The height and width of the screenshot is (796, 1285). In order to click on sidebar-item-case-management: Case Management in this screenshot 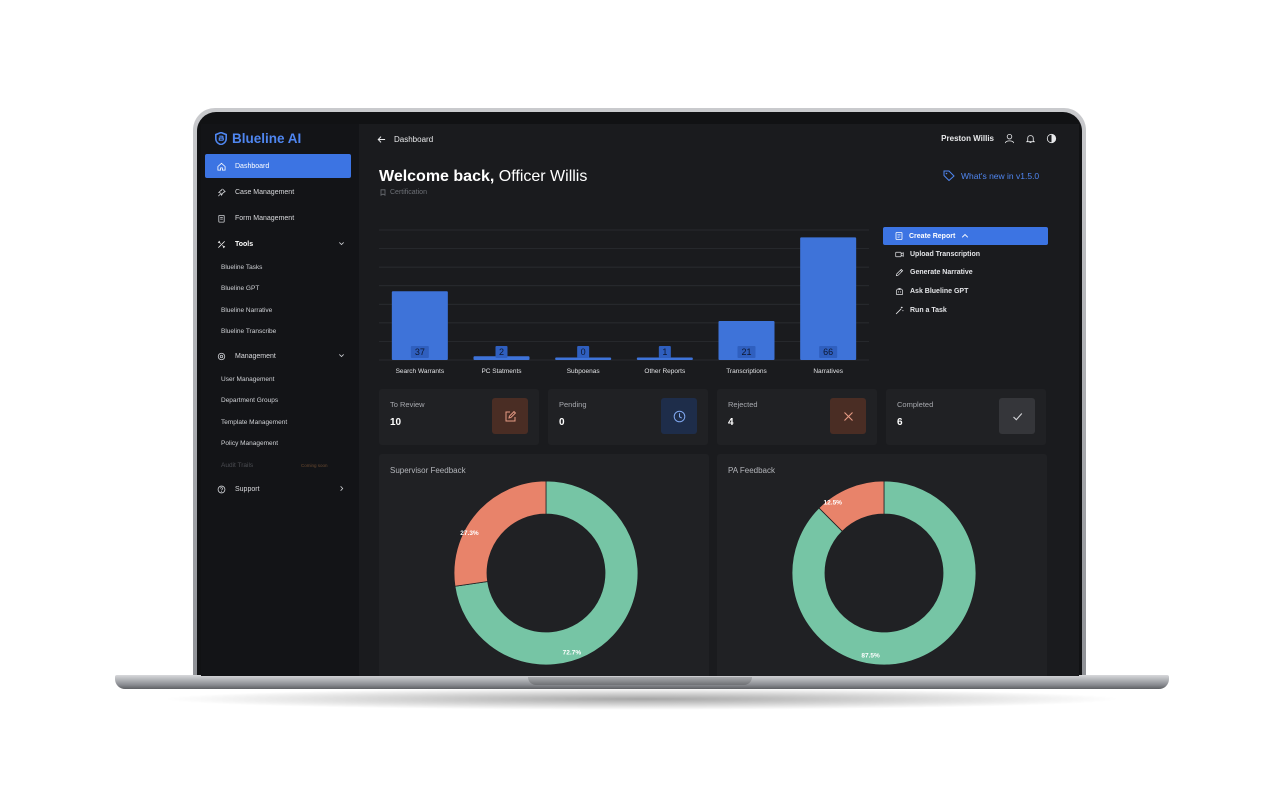, I will do `click(278, 192)`.